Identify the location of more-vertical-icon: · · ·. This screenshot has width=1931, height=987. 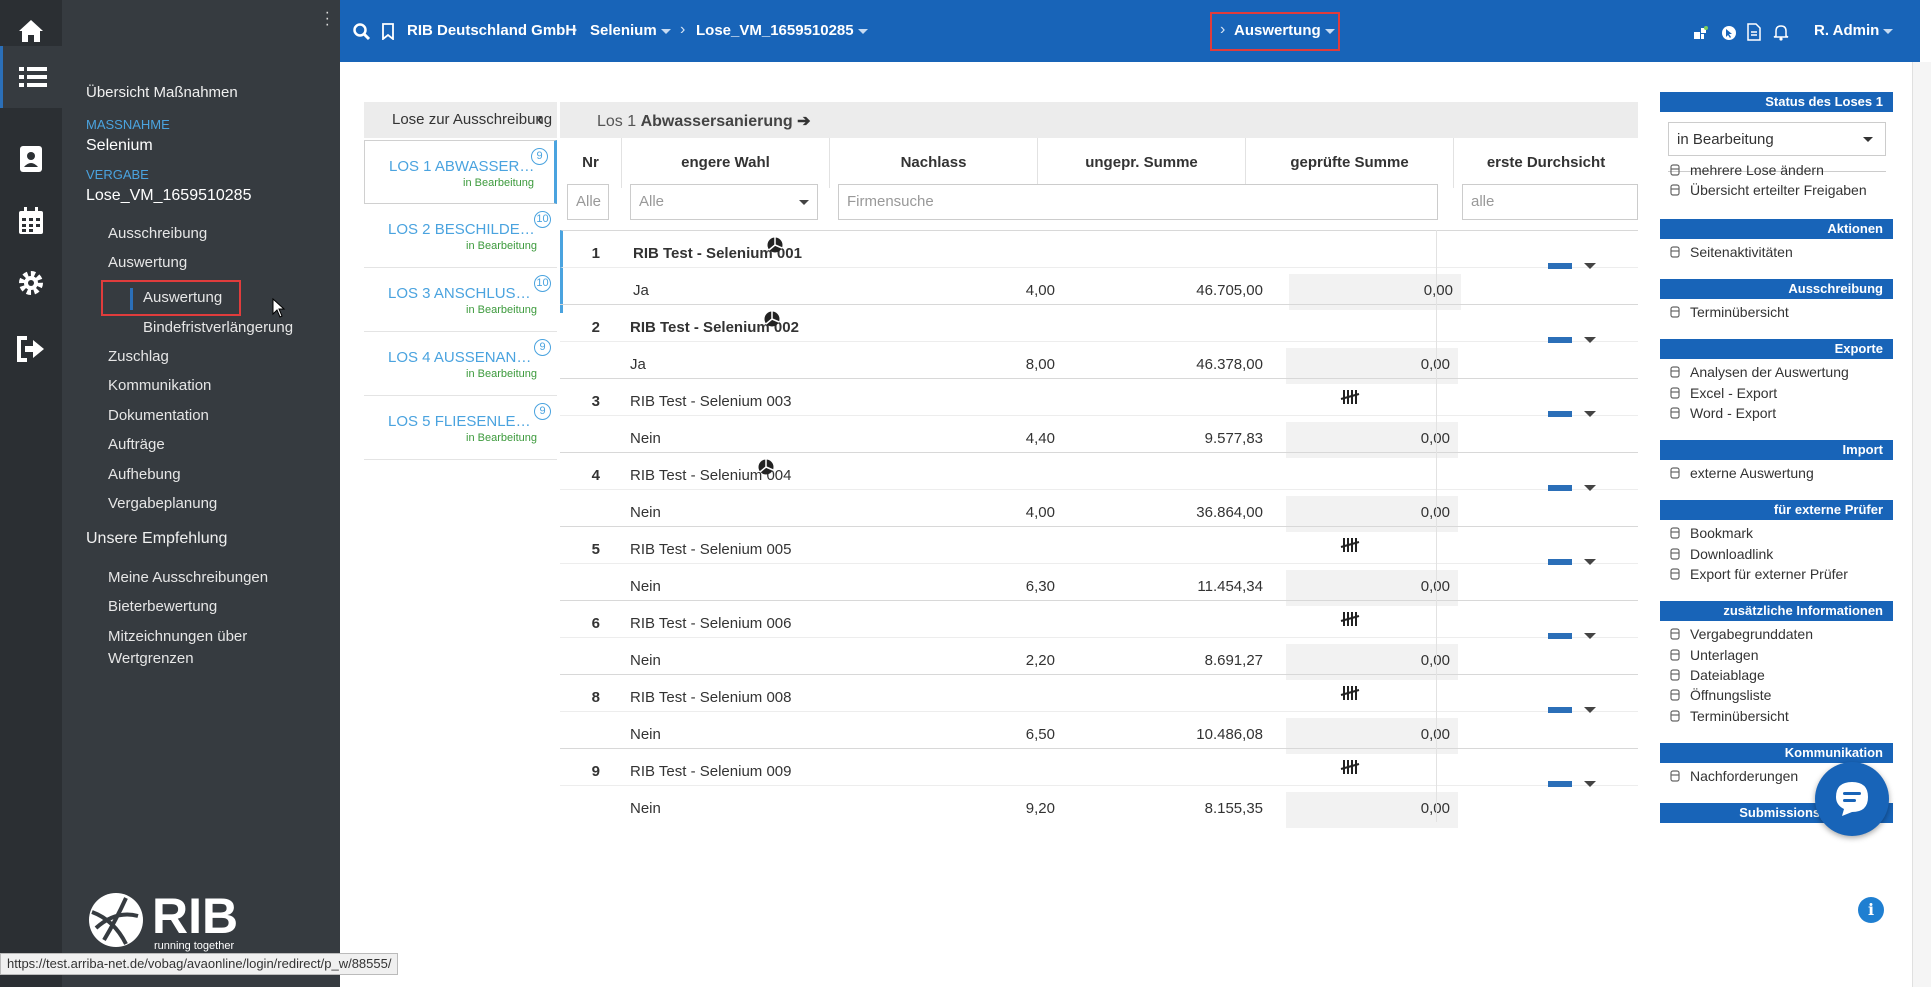
(327, 18).